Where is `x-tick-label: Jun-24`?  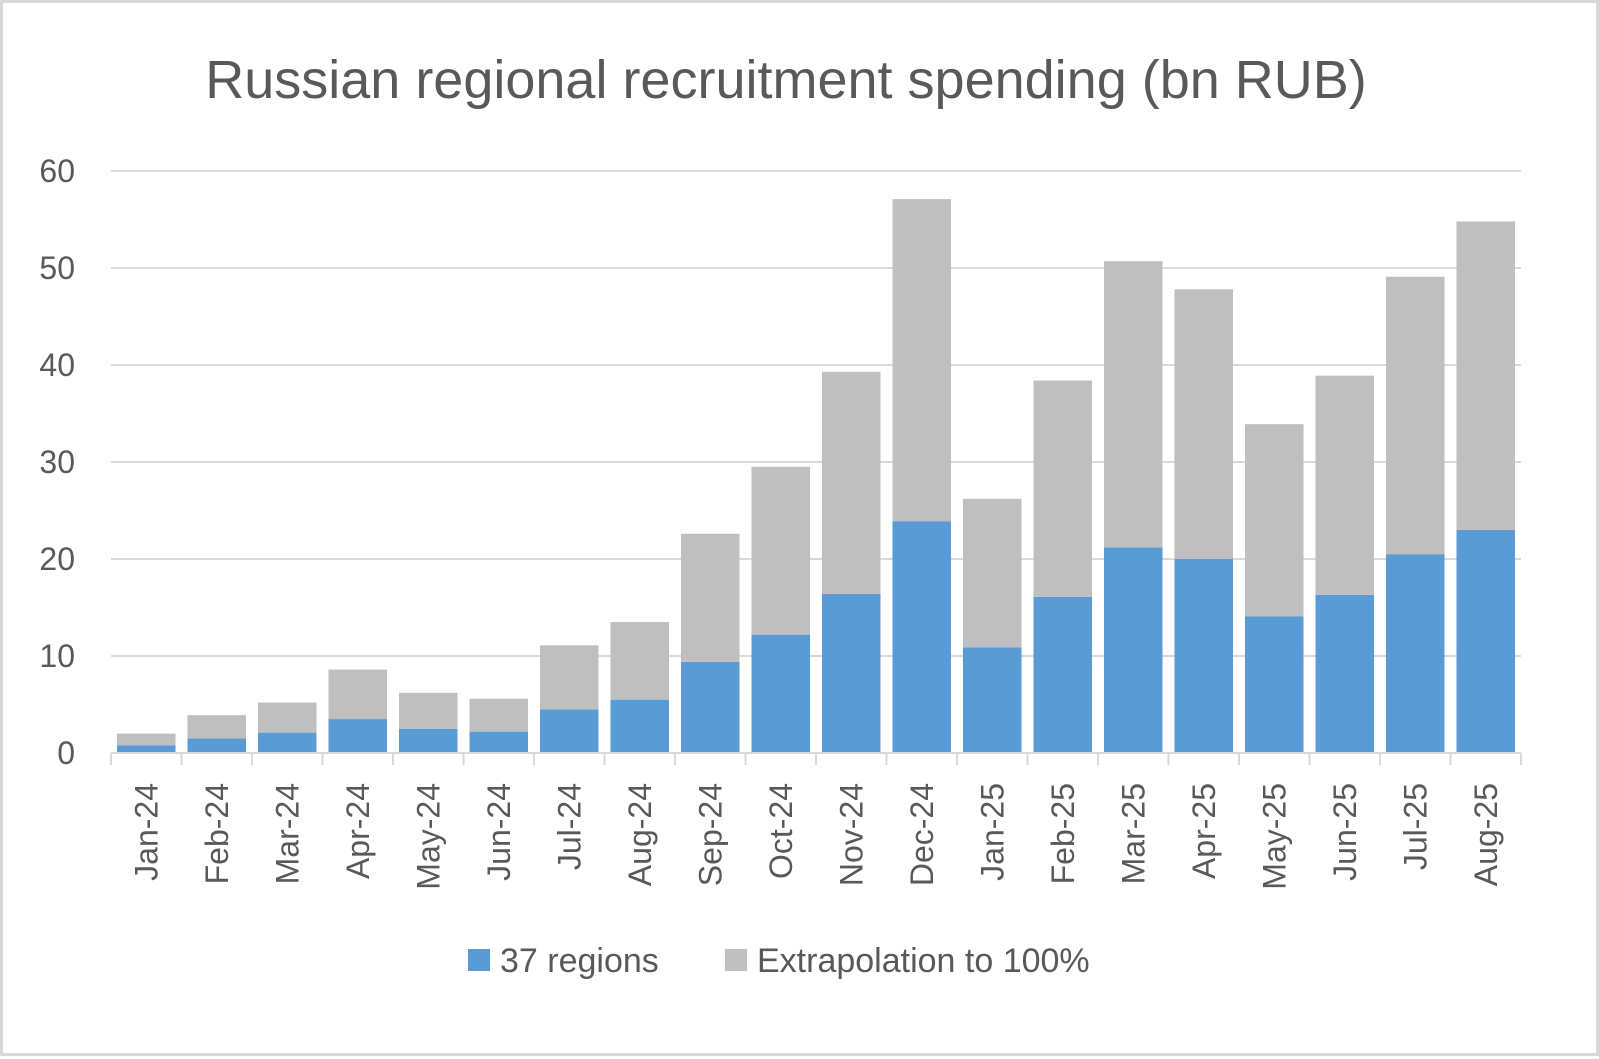 x-tick-label: Jun-24 is located at coordinates (499, 832).